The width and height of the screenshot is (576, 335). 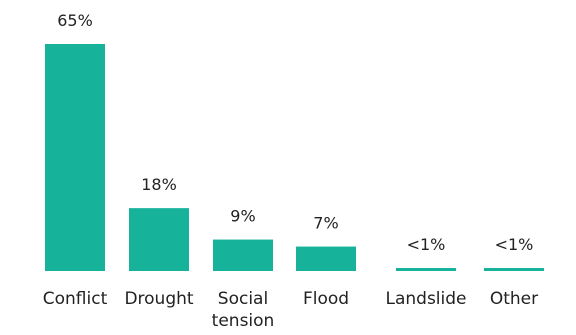 I want to click on category-label: Other, so click(x=514, y=299).